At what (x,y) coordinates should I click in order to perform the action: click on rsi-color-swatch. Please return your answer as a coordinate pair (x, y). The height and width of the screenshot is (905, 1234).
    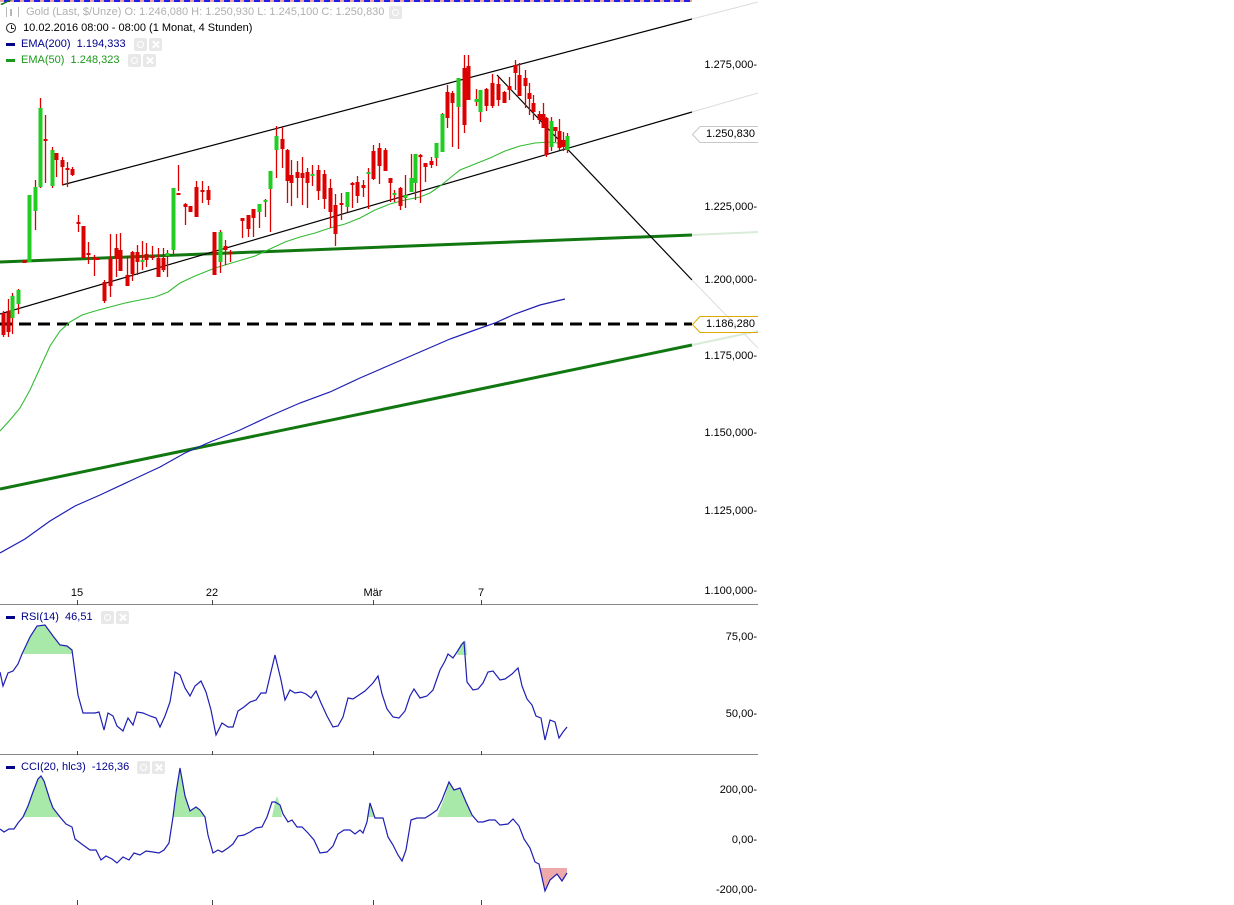
    Looking at the image, I should click on (10, 617).